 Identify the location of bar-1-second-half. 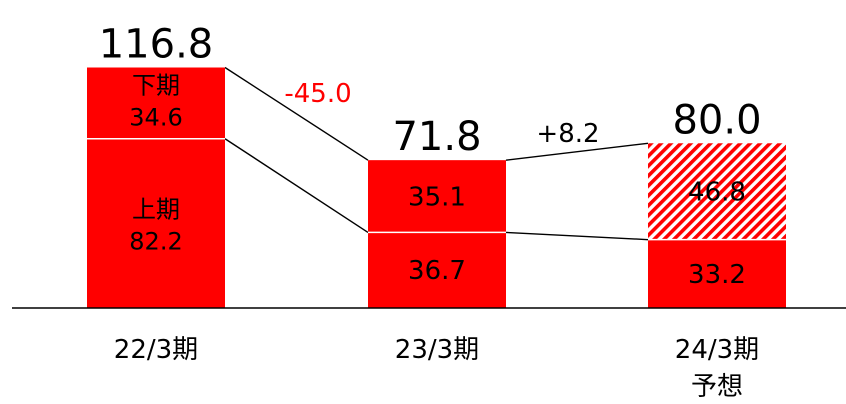
(437, 196).